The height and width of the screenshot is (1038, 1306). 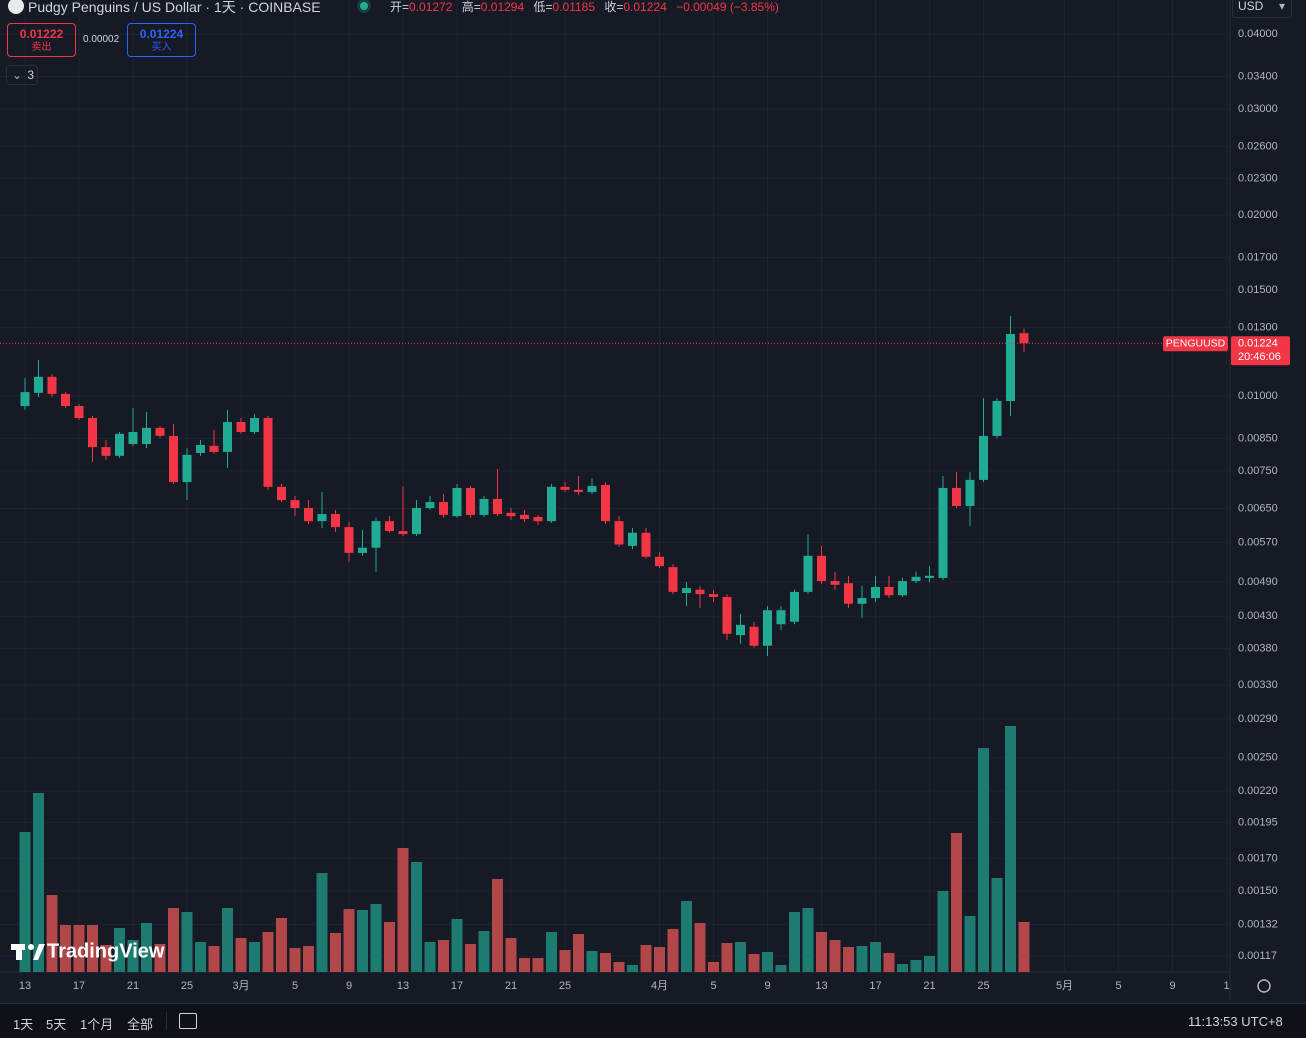 What do you see at coordinates (1235, 1021) in the screenshot?
I see `clock: 11:13:53 UTC+8` at bounding box center [1235, 1021].